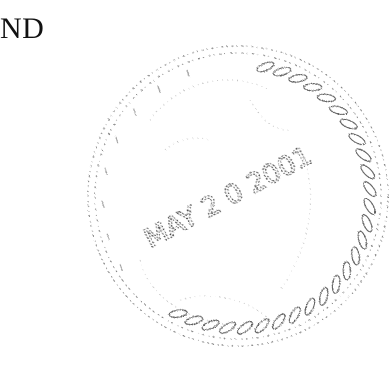 The height and width of the screenshot is (381, 392). What do you see at coordinates (22, 28) in the screenshot?
I see `cut-off-heading-text: ND` at bounding box center [22, 28].